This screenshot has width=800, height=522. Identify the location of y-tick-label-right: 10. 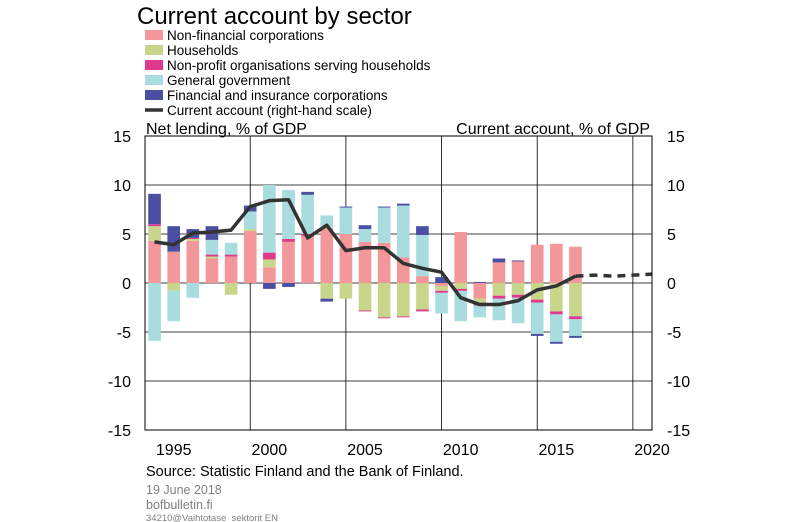
(676, 186).